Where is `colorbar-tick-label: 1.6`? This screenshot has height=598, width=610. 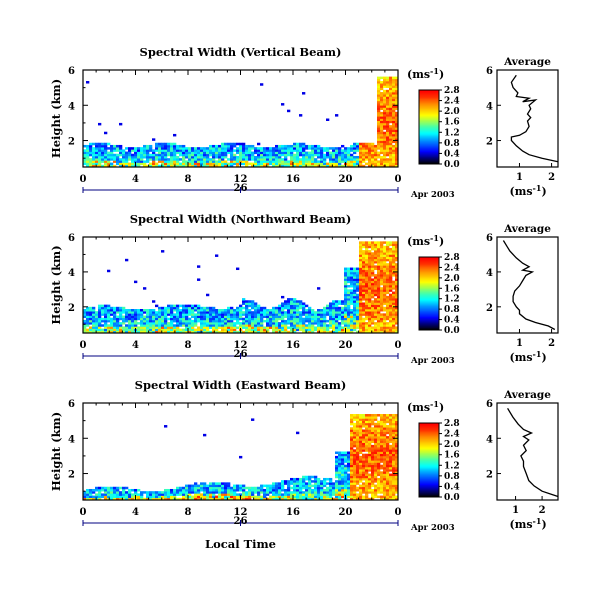
colorbar-tick-label: 1.6 is located at coordinates (452, 123).